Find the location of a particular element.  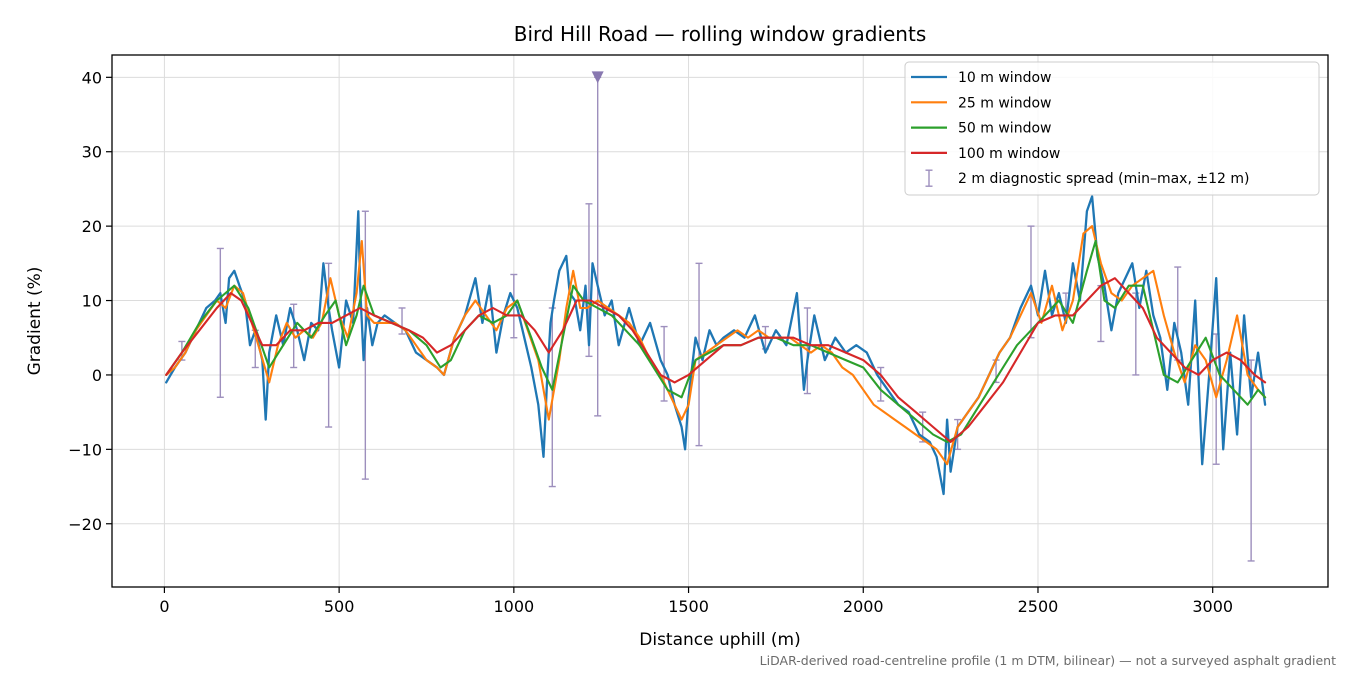

x-tick-label: 1000 is located at coordinates (513, 606).